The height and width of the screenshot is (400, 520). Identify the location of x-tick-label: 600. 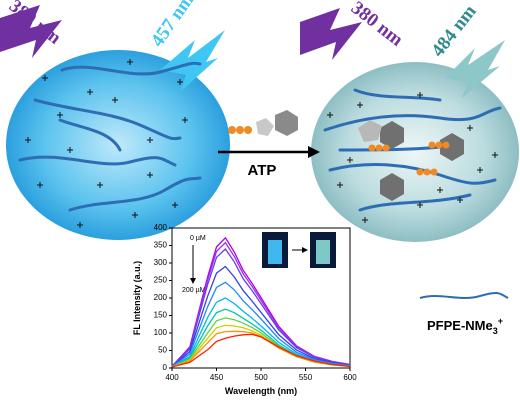
(350, 377).